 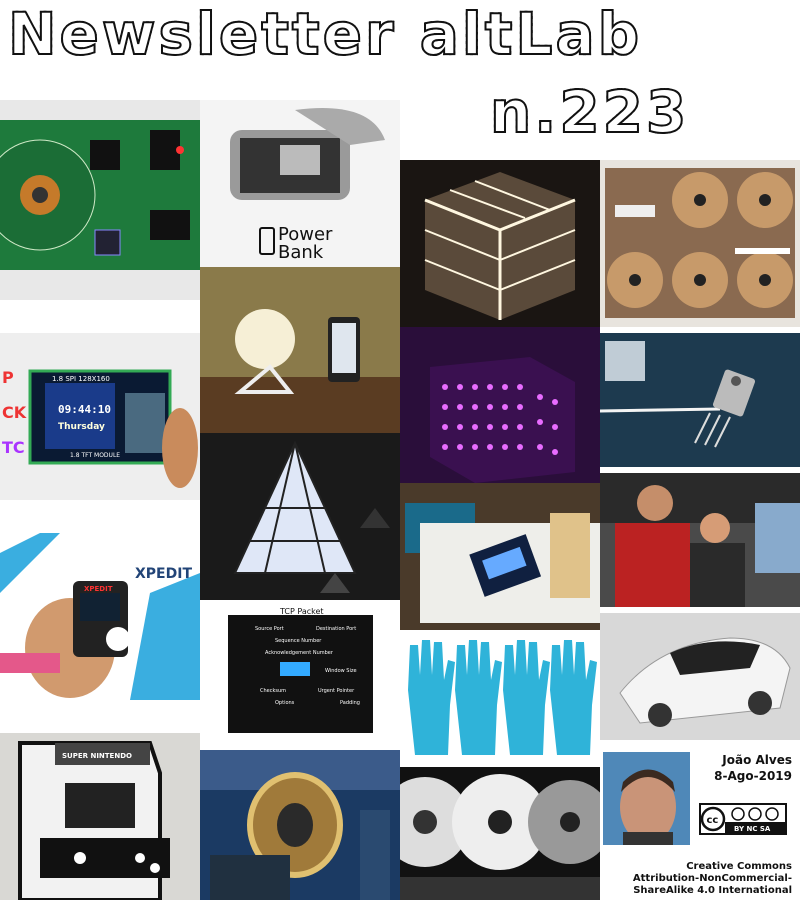 What do you see at coordinates (350, 703) in the screenshot?
I see `tcp-row-padding: Padding` at bounding box center [350, 703].